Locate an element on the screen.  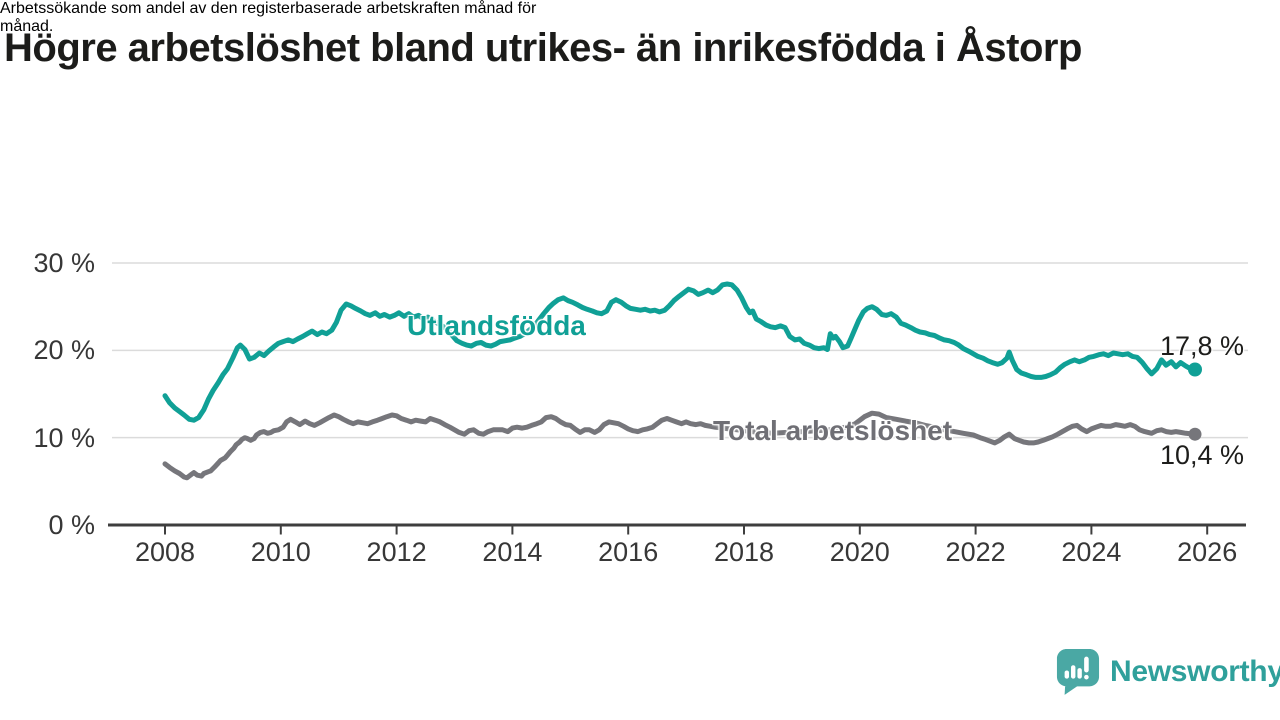
y-tick-label-0: 0 % is located at coordinates (71, 525).